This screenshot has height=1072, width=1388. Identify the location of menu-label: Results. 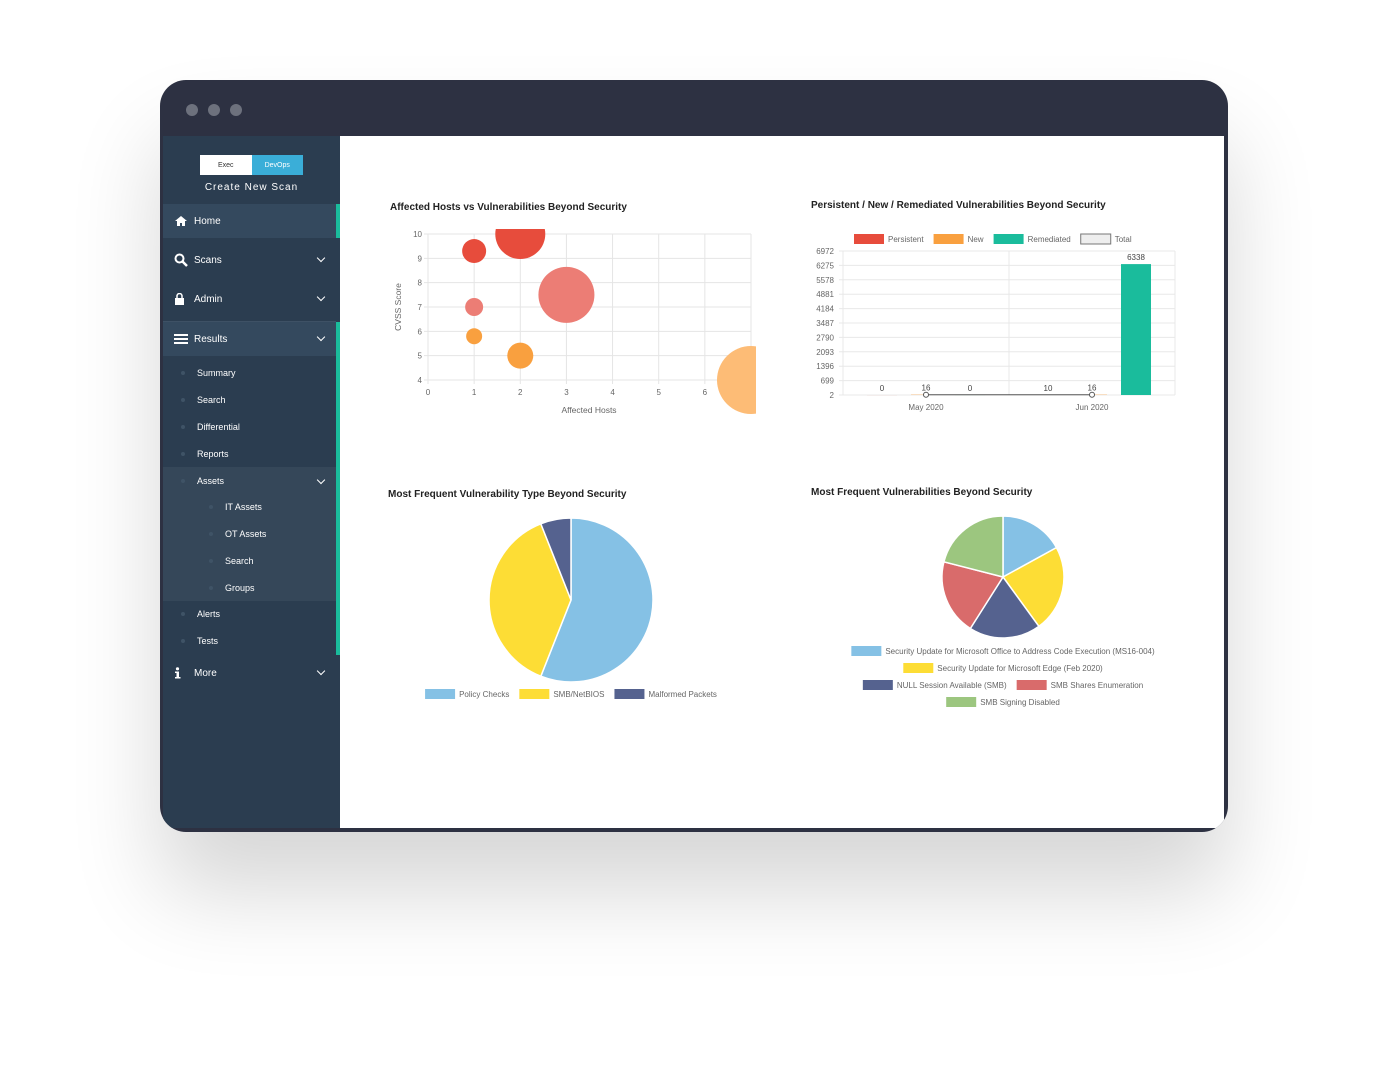
(211, 339).